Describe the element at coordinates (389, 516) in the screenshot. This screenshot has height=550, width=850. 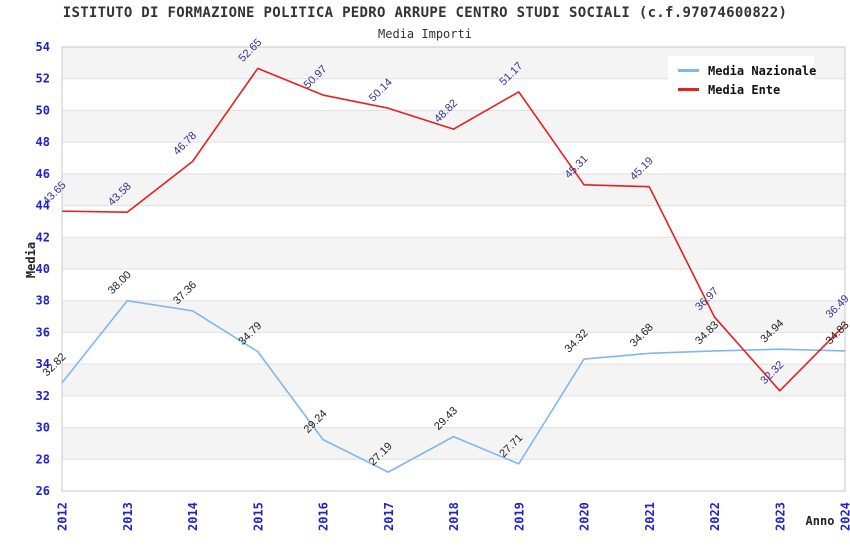
I see `x-tick-label: 2017` at that location.